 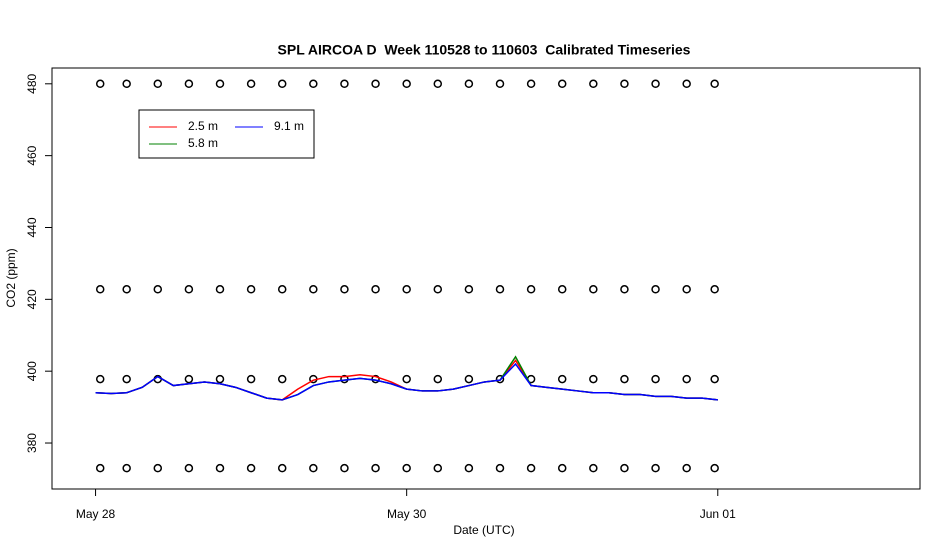 I want to click on x-tick-label: Jun 01, so click(x=718, y=514).